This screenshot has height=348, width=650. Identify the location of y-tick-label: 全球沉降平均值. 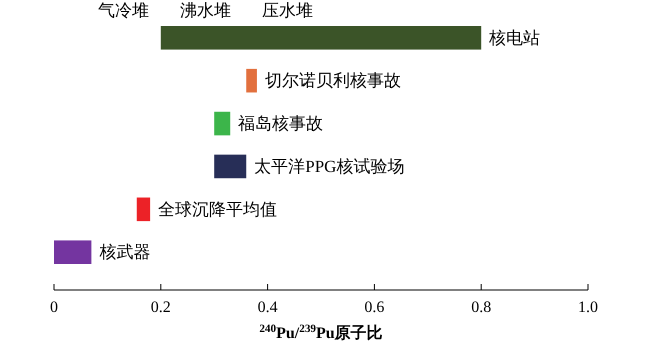
(218, 209).